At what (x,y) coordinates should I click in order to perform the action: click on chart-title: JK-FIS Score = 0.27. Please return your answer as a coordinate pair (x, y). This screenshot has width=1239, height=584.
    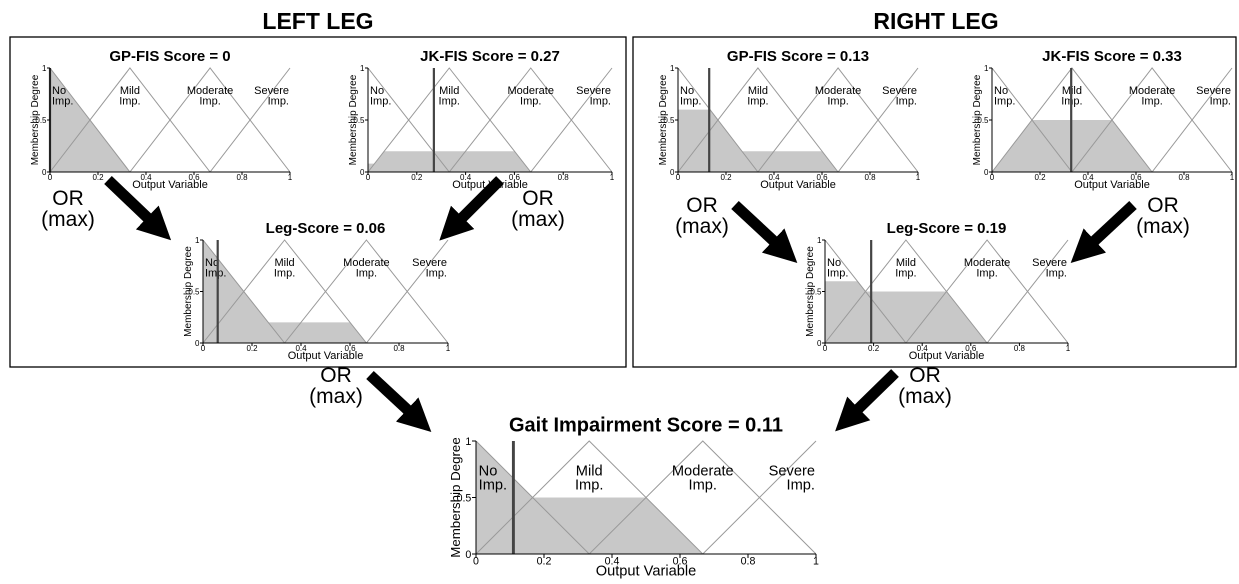
    Looking at the image, I should click on (490, 56).